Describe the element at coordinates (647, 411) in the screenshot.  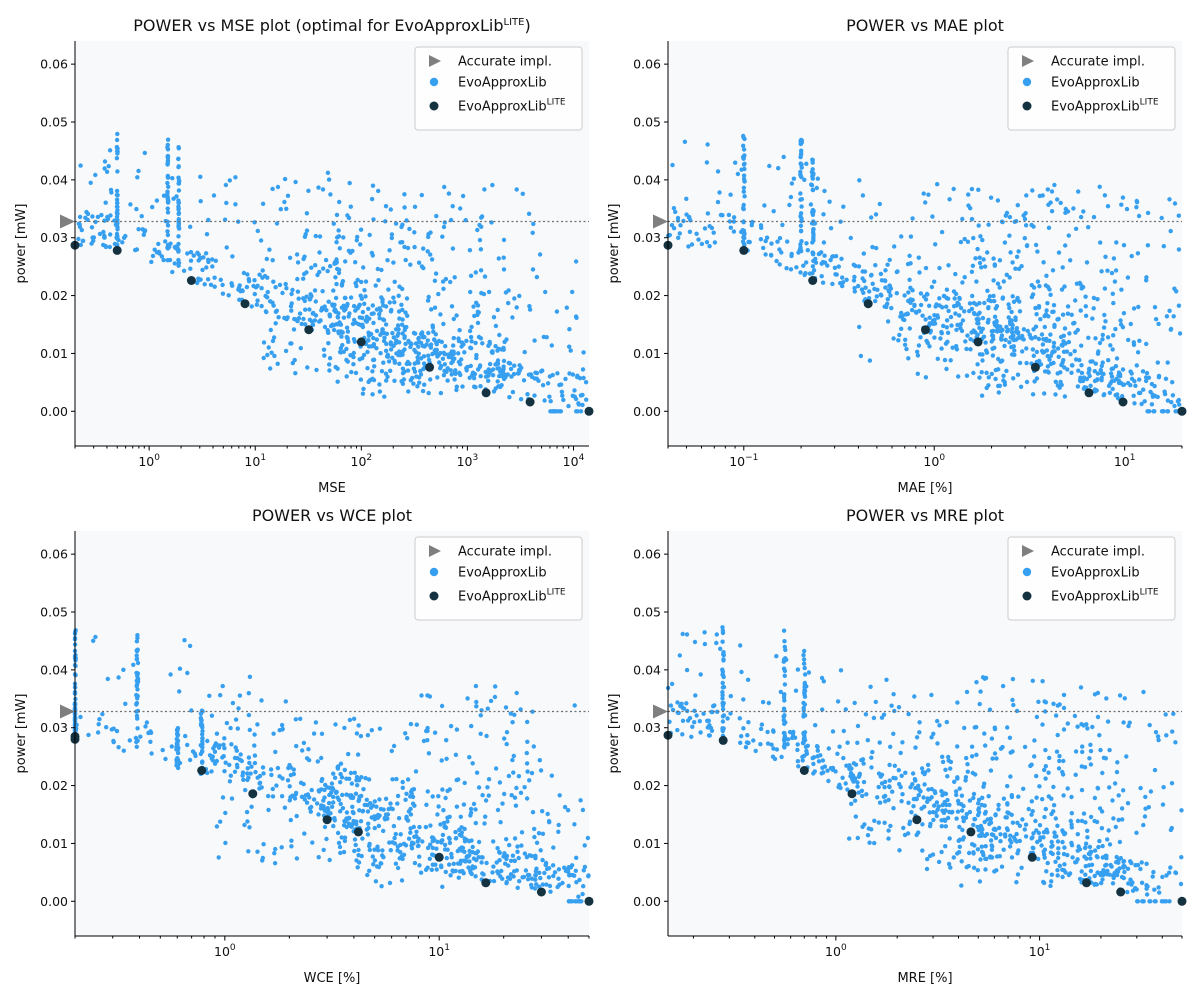
I see `y-tick-label: 0.00` at that location.